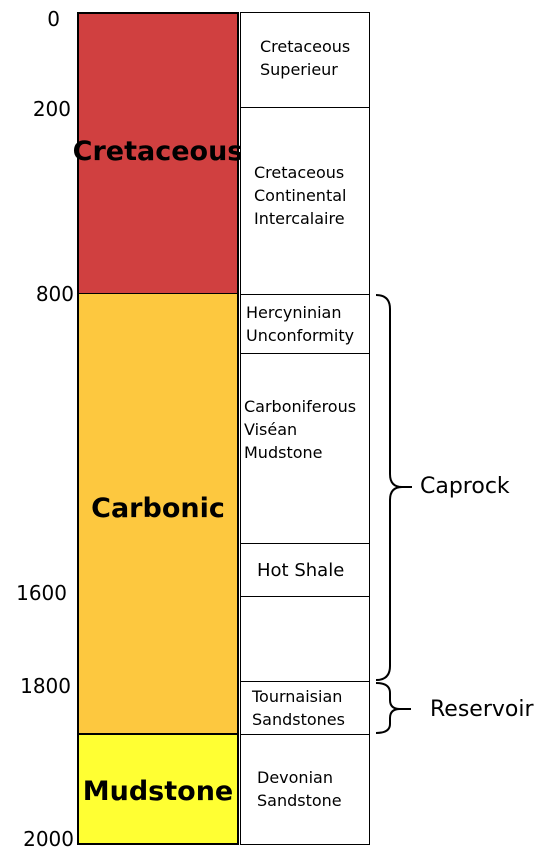 This screenshot has height=859, width=550. Describe the element at coordinates (299, 788) in the screenshot. I see `unit-devonian-label: Devonian Sandstone` at that location.